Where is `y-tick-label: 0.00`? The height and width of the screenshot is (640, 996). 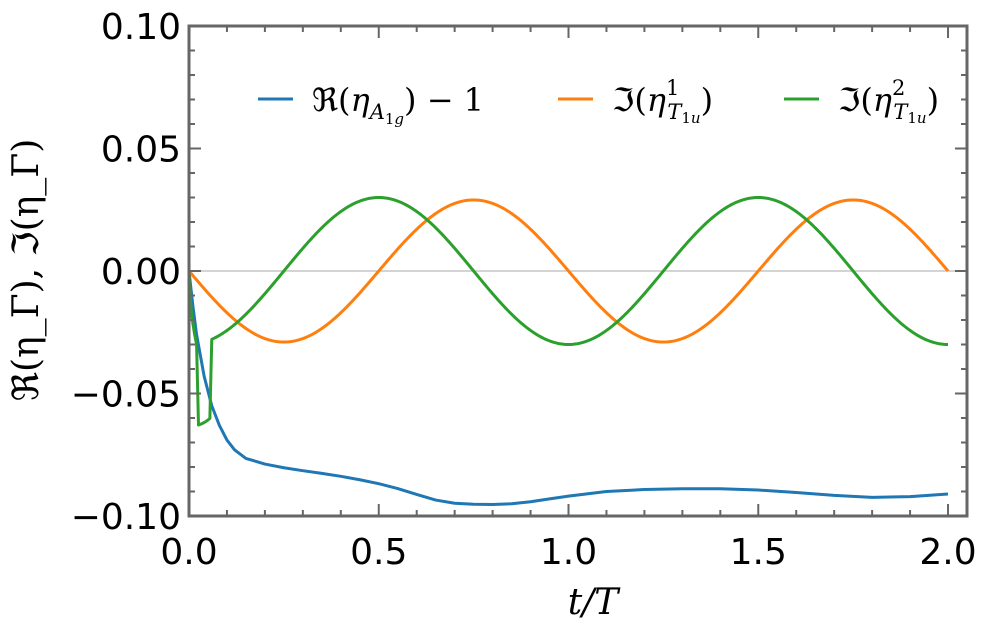
y-tick-label: 0.00 is located at coordinates (141, 272).